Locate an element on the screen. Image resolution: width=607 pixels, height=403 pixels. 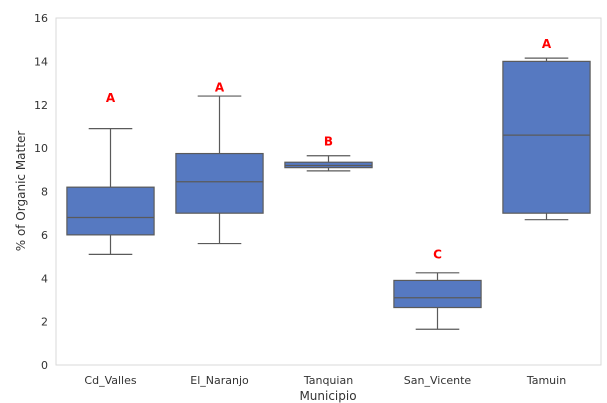
x-tick-label: Tamuin is located at coordinates (546, 380).